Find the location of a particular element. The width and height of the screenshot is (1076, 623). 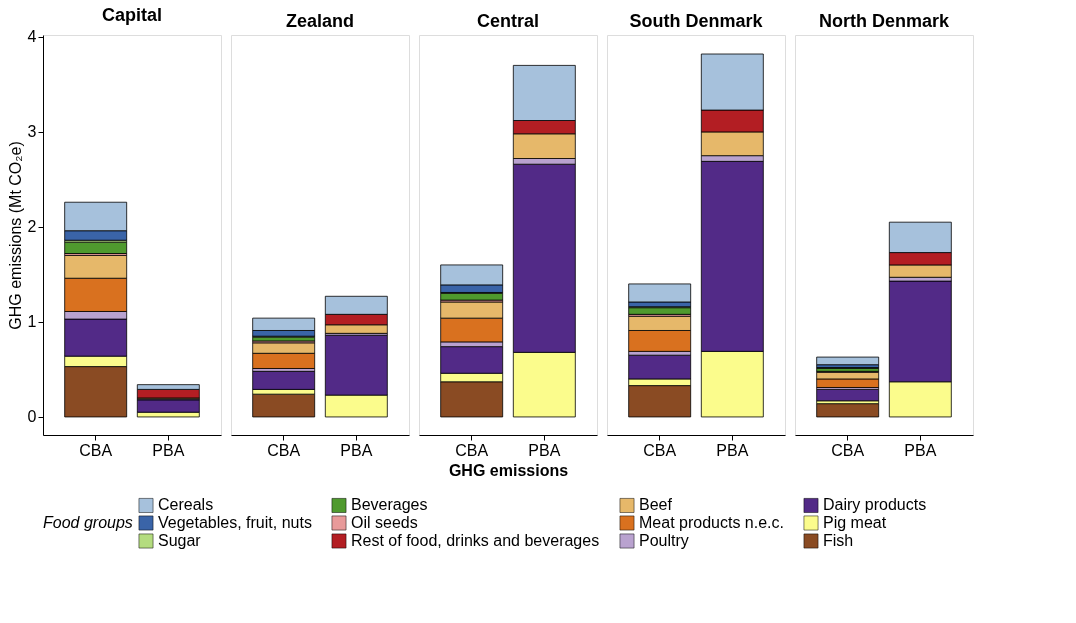

y-tick-label: 3 is located at coordinates (32, 132).